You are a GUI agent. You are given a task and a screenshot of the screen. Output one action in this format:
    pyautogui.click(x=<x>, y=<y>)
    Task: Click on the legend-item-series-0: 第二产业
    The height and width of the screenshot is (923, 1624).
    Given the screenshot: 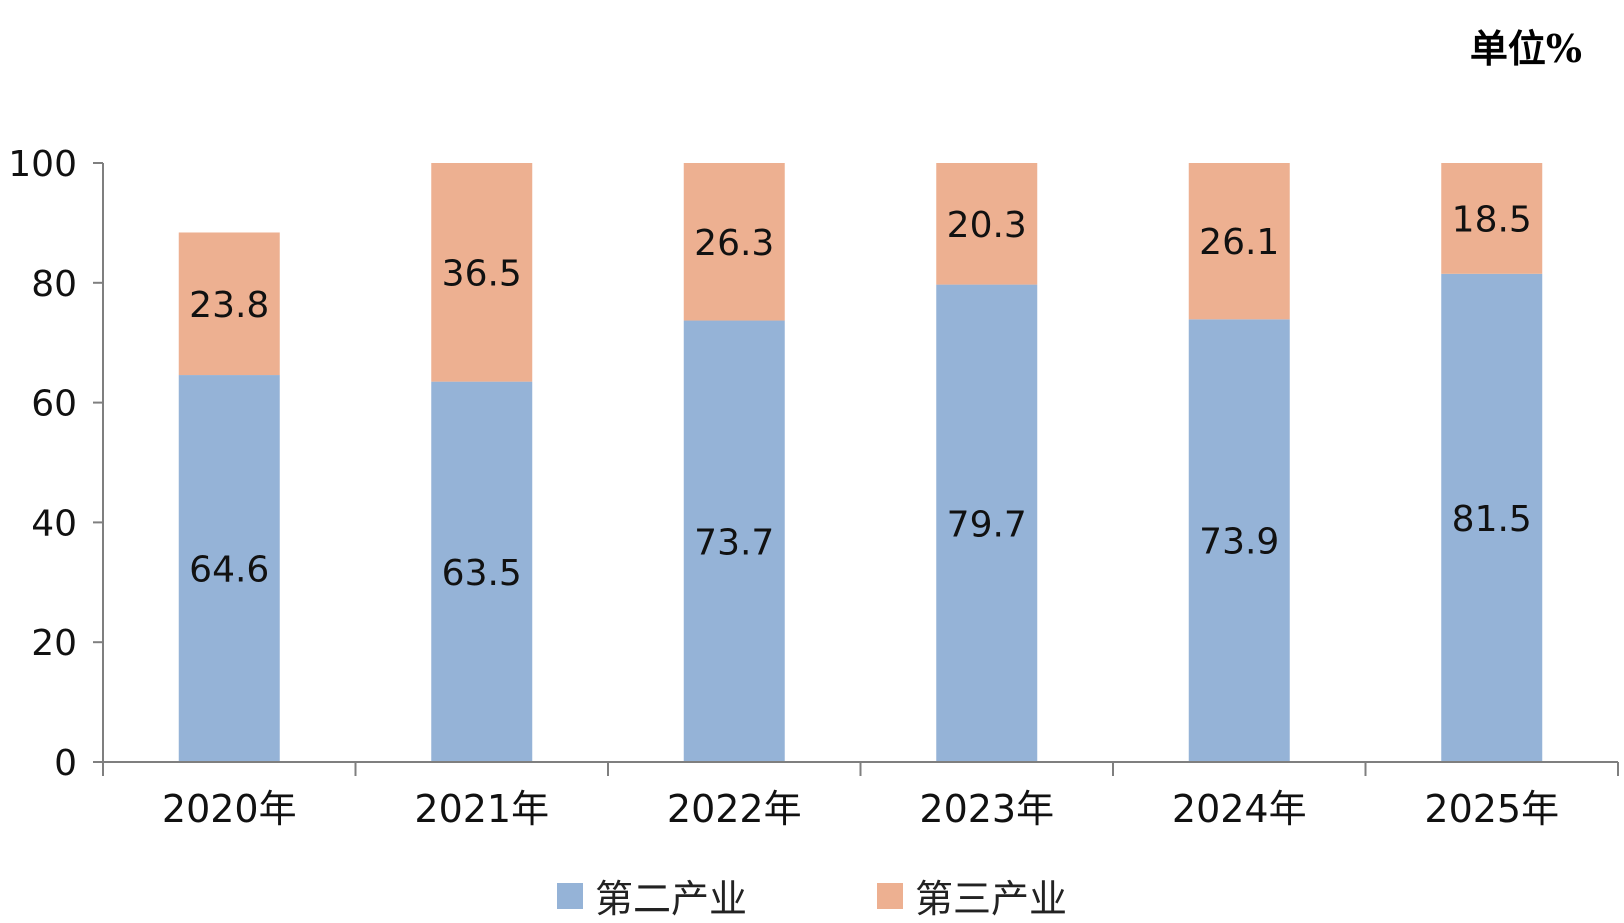 What is the action you would take?
    pyautogui.click(x=651, y=895)
    